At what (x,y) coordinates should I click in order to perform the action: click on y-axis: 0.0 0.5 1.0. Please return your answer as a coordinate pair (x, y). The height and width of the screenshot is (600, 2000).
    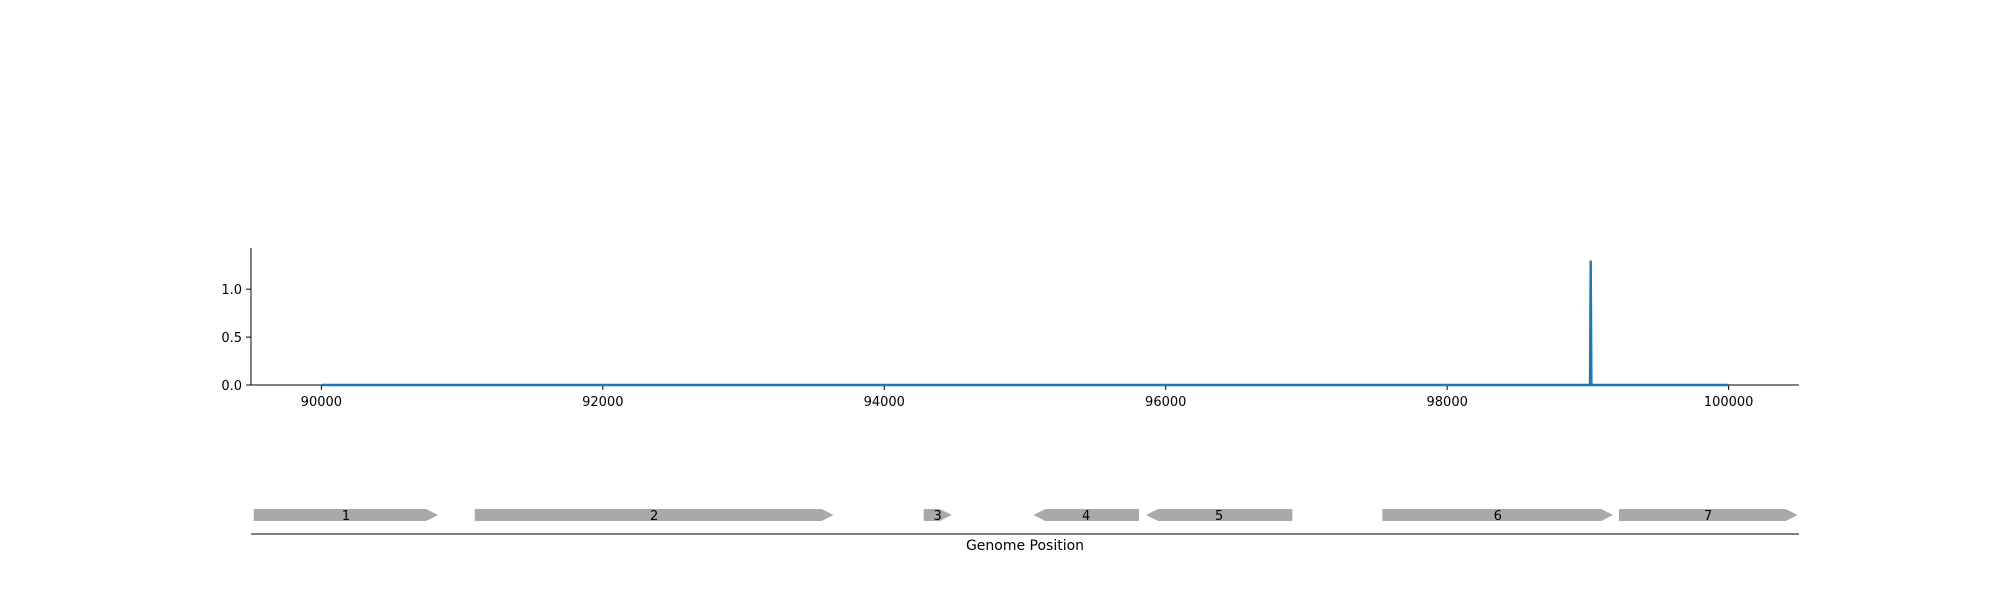
    Looking at the image, I should click on (236, 321).